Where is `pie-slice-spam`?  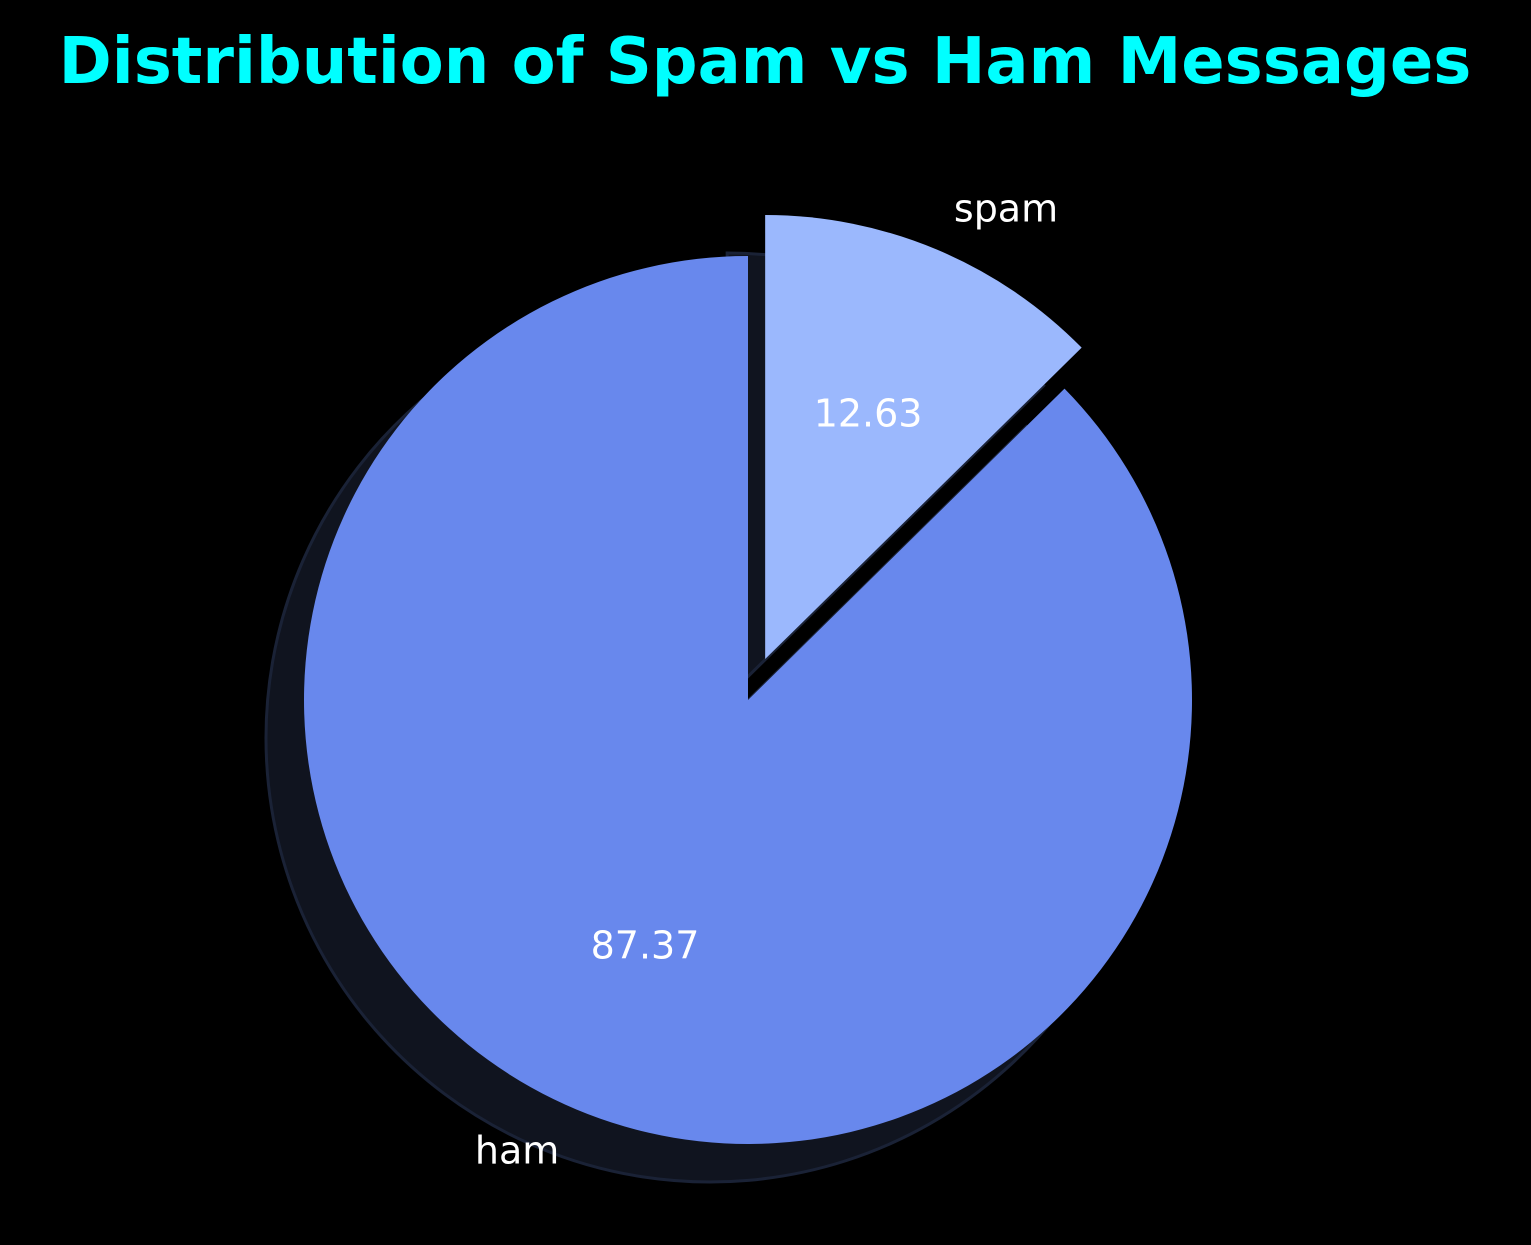 pie-slice-spam is located at coordinates (923, 437).